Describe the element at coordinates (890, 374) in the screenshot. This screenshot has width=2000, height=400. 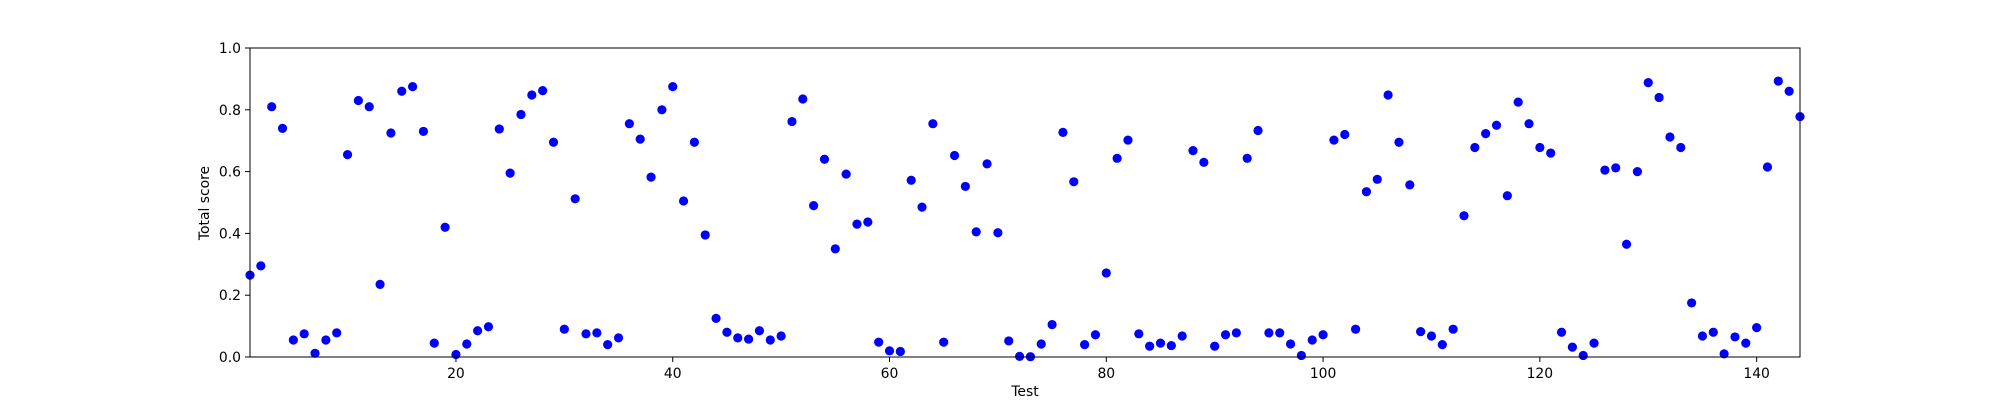
I see `x-tick-label: 60` at that location.